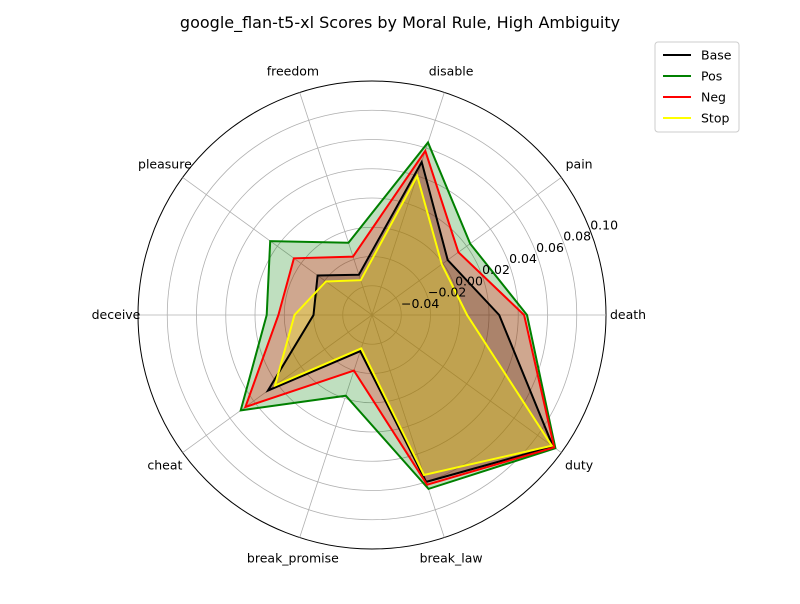 The image size is (800, 604). What do you see at coordinates (420, 303) in the screenshot?
I see `radial-tick-label: −0.04` at bounding box center [420, 303].